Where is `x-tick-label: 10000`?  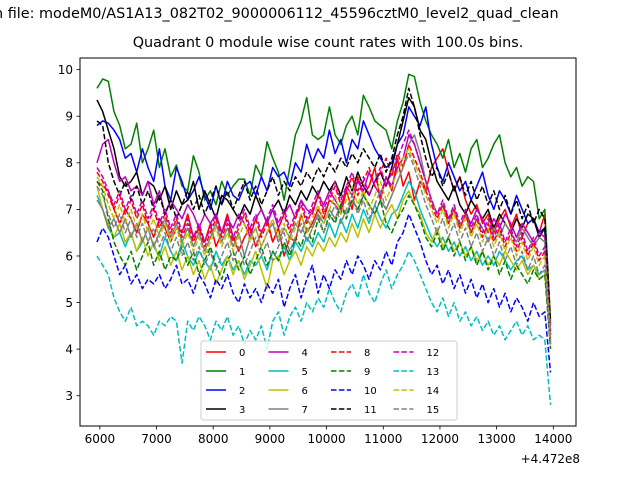
x-tick-label: 10000 is located at coordinates (326, 439).